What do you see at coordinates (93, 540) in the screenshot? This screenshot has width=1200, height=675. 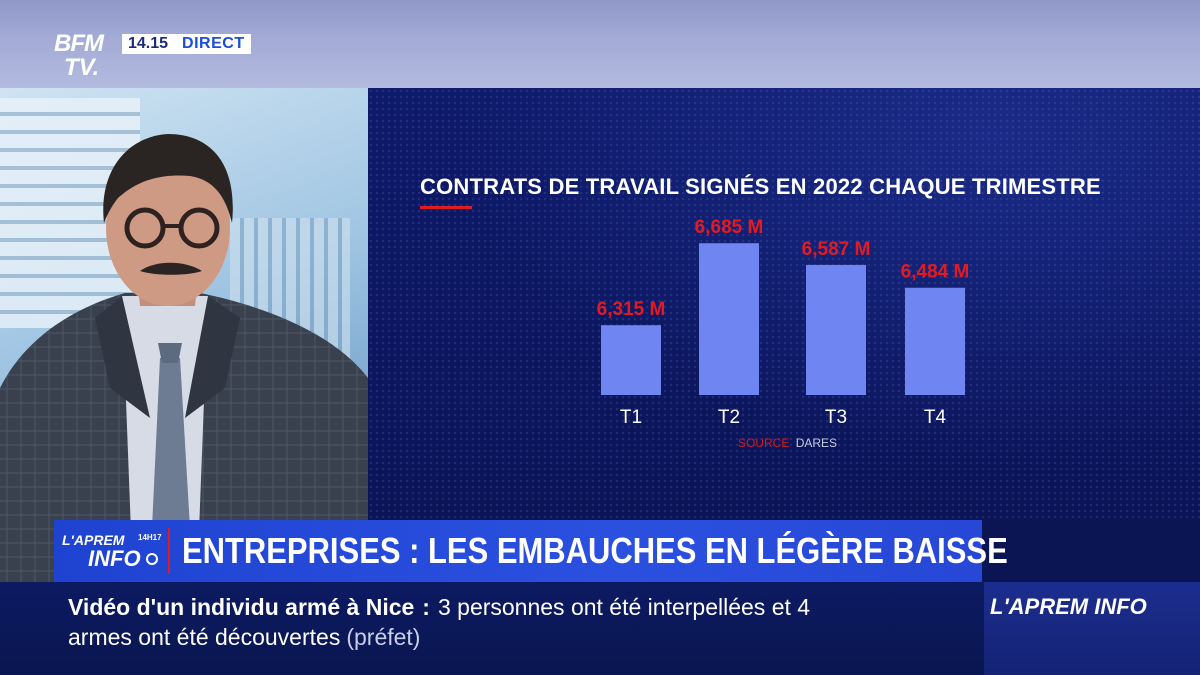 I see `show-logo-name: L'APREM` at bounding box center [93, 540].